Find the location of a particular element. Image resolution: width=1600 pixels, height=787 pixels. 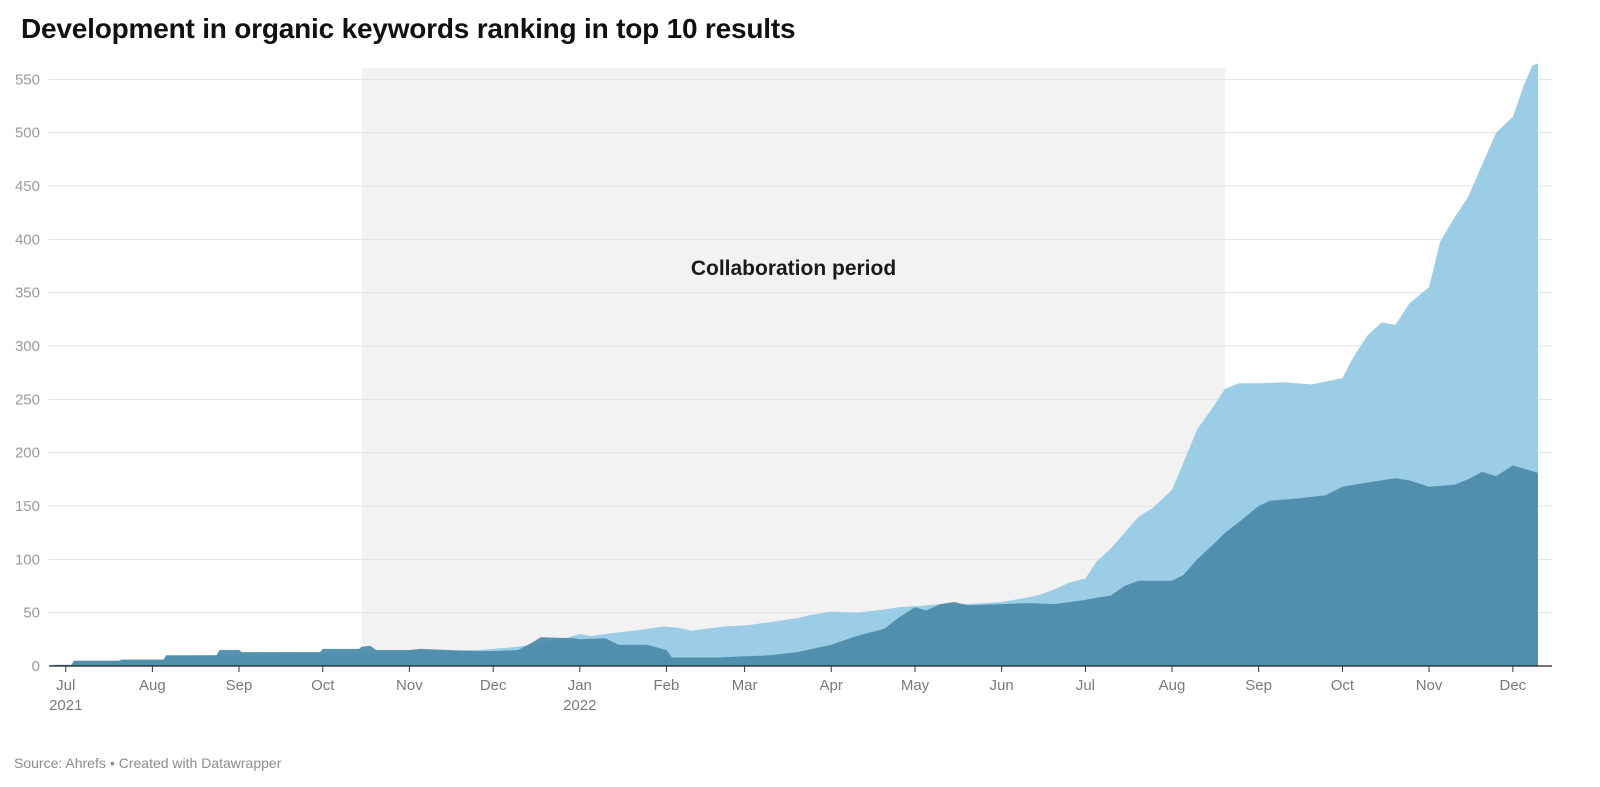

x-tick-label: Apr is located at coordinates (831, 685).